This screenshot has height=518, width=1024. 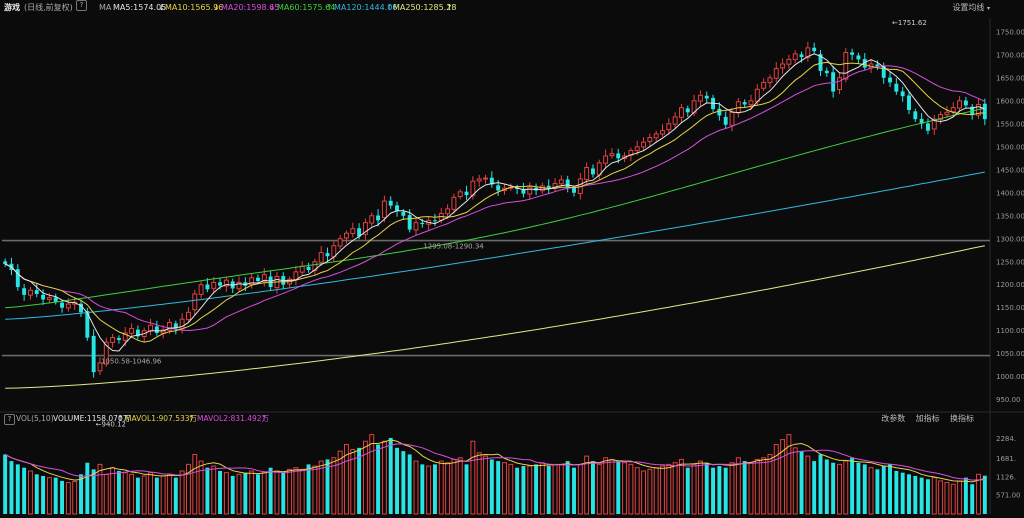 What do you see at coordinates (12, 7) in the screenshot?
I see `index-name: 游戏` at bounding box center [12, 7].